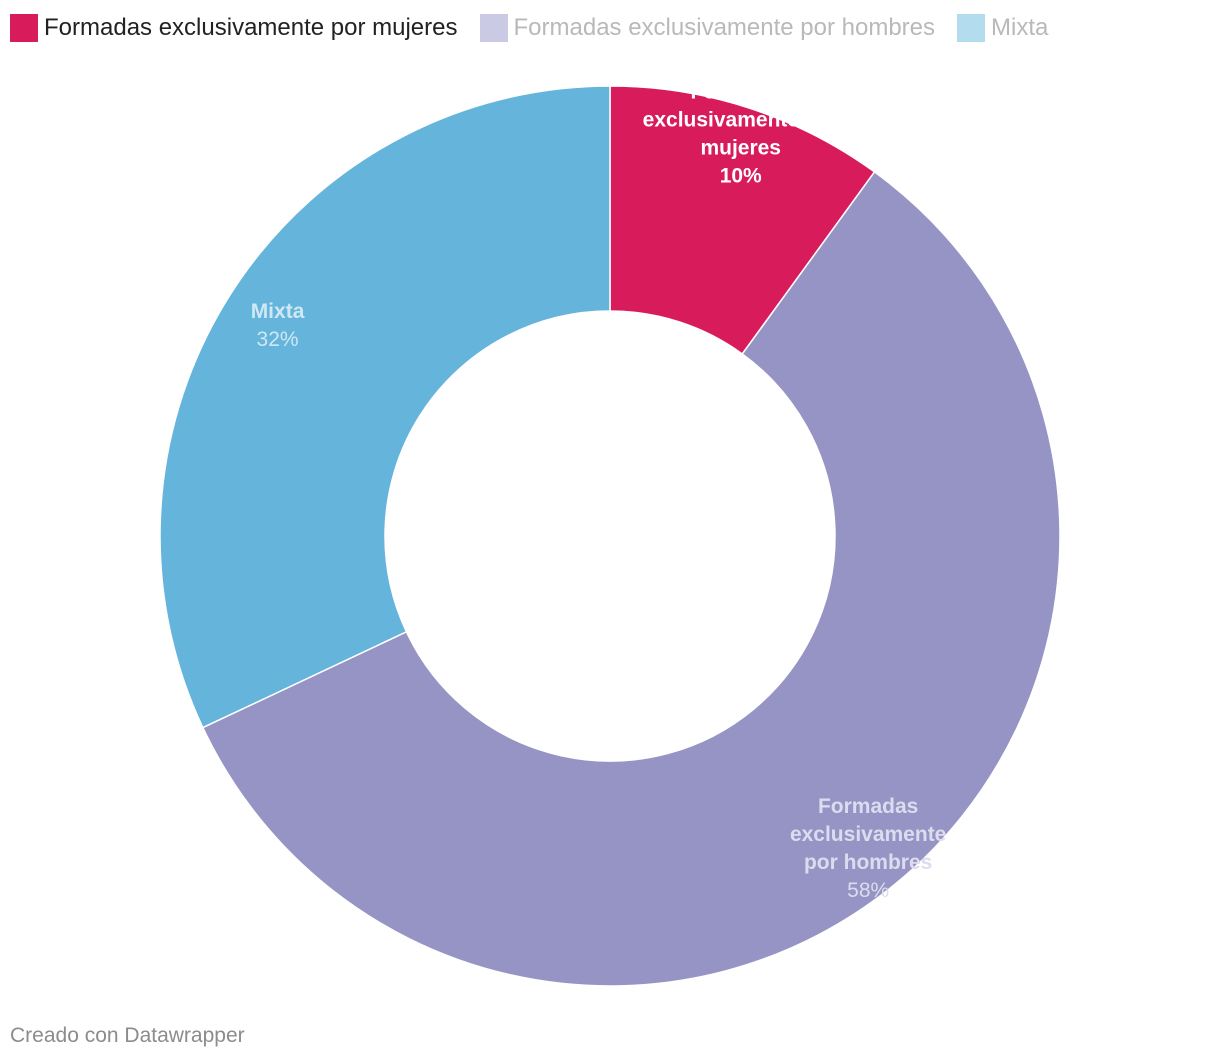 This screenshot has width=1220, height=1062. What do you see at coordinates (278, 311) in the screenshot?
I see `slice-label-name-mixta: Mixta` at bounding box center [278, 311].